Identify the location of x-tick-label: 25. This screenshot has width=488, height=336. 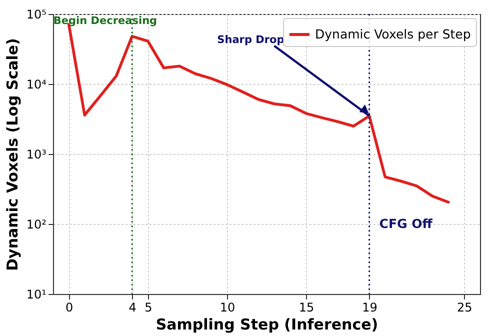
(464, 307).